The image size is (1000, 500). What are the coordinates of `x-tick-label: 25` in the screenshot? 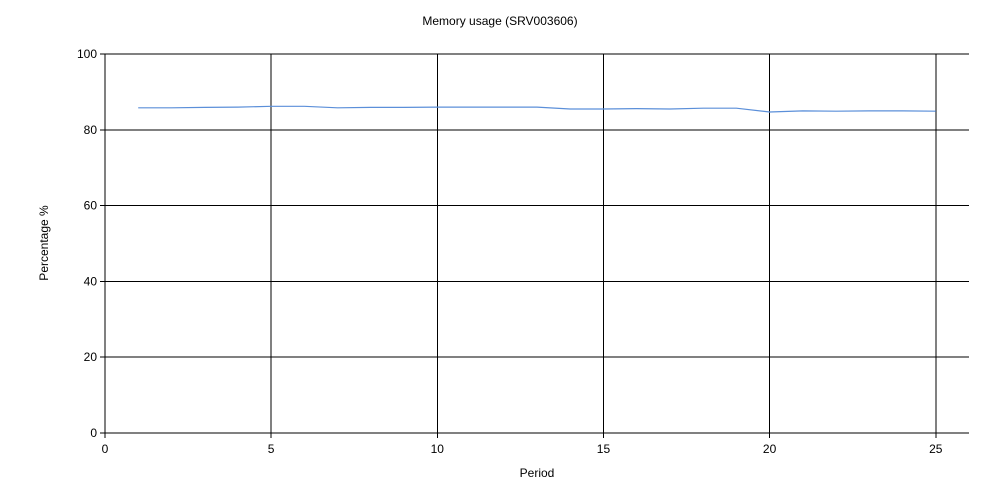 It's located at (936, 449).